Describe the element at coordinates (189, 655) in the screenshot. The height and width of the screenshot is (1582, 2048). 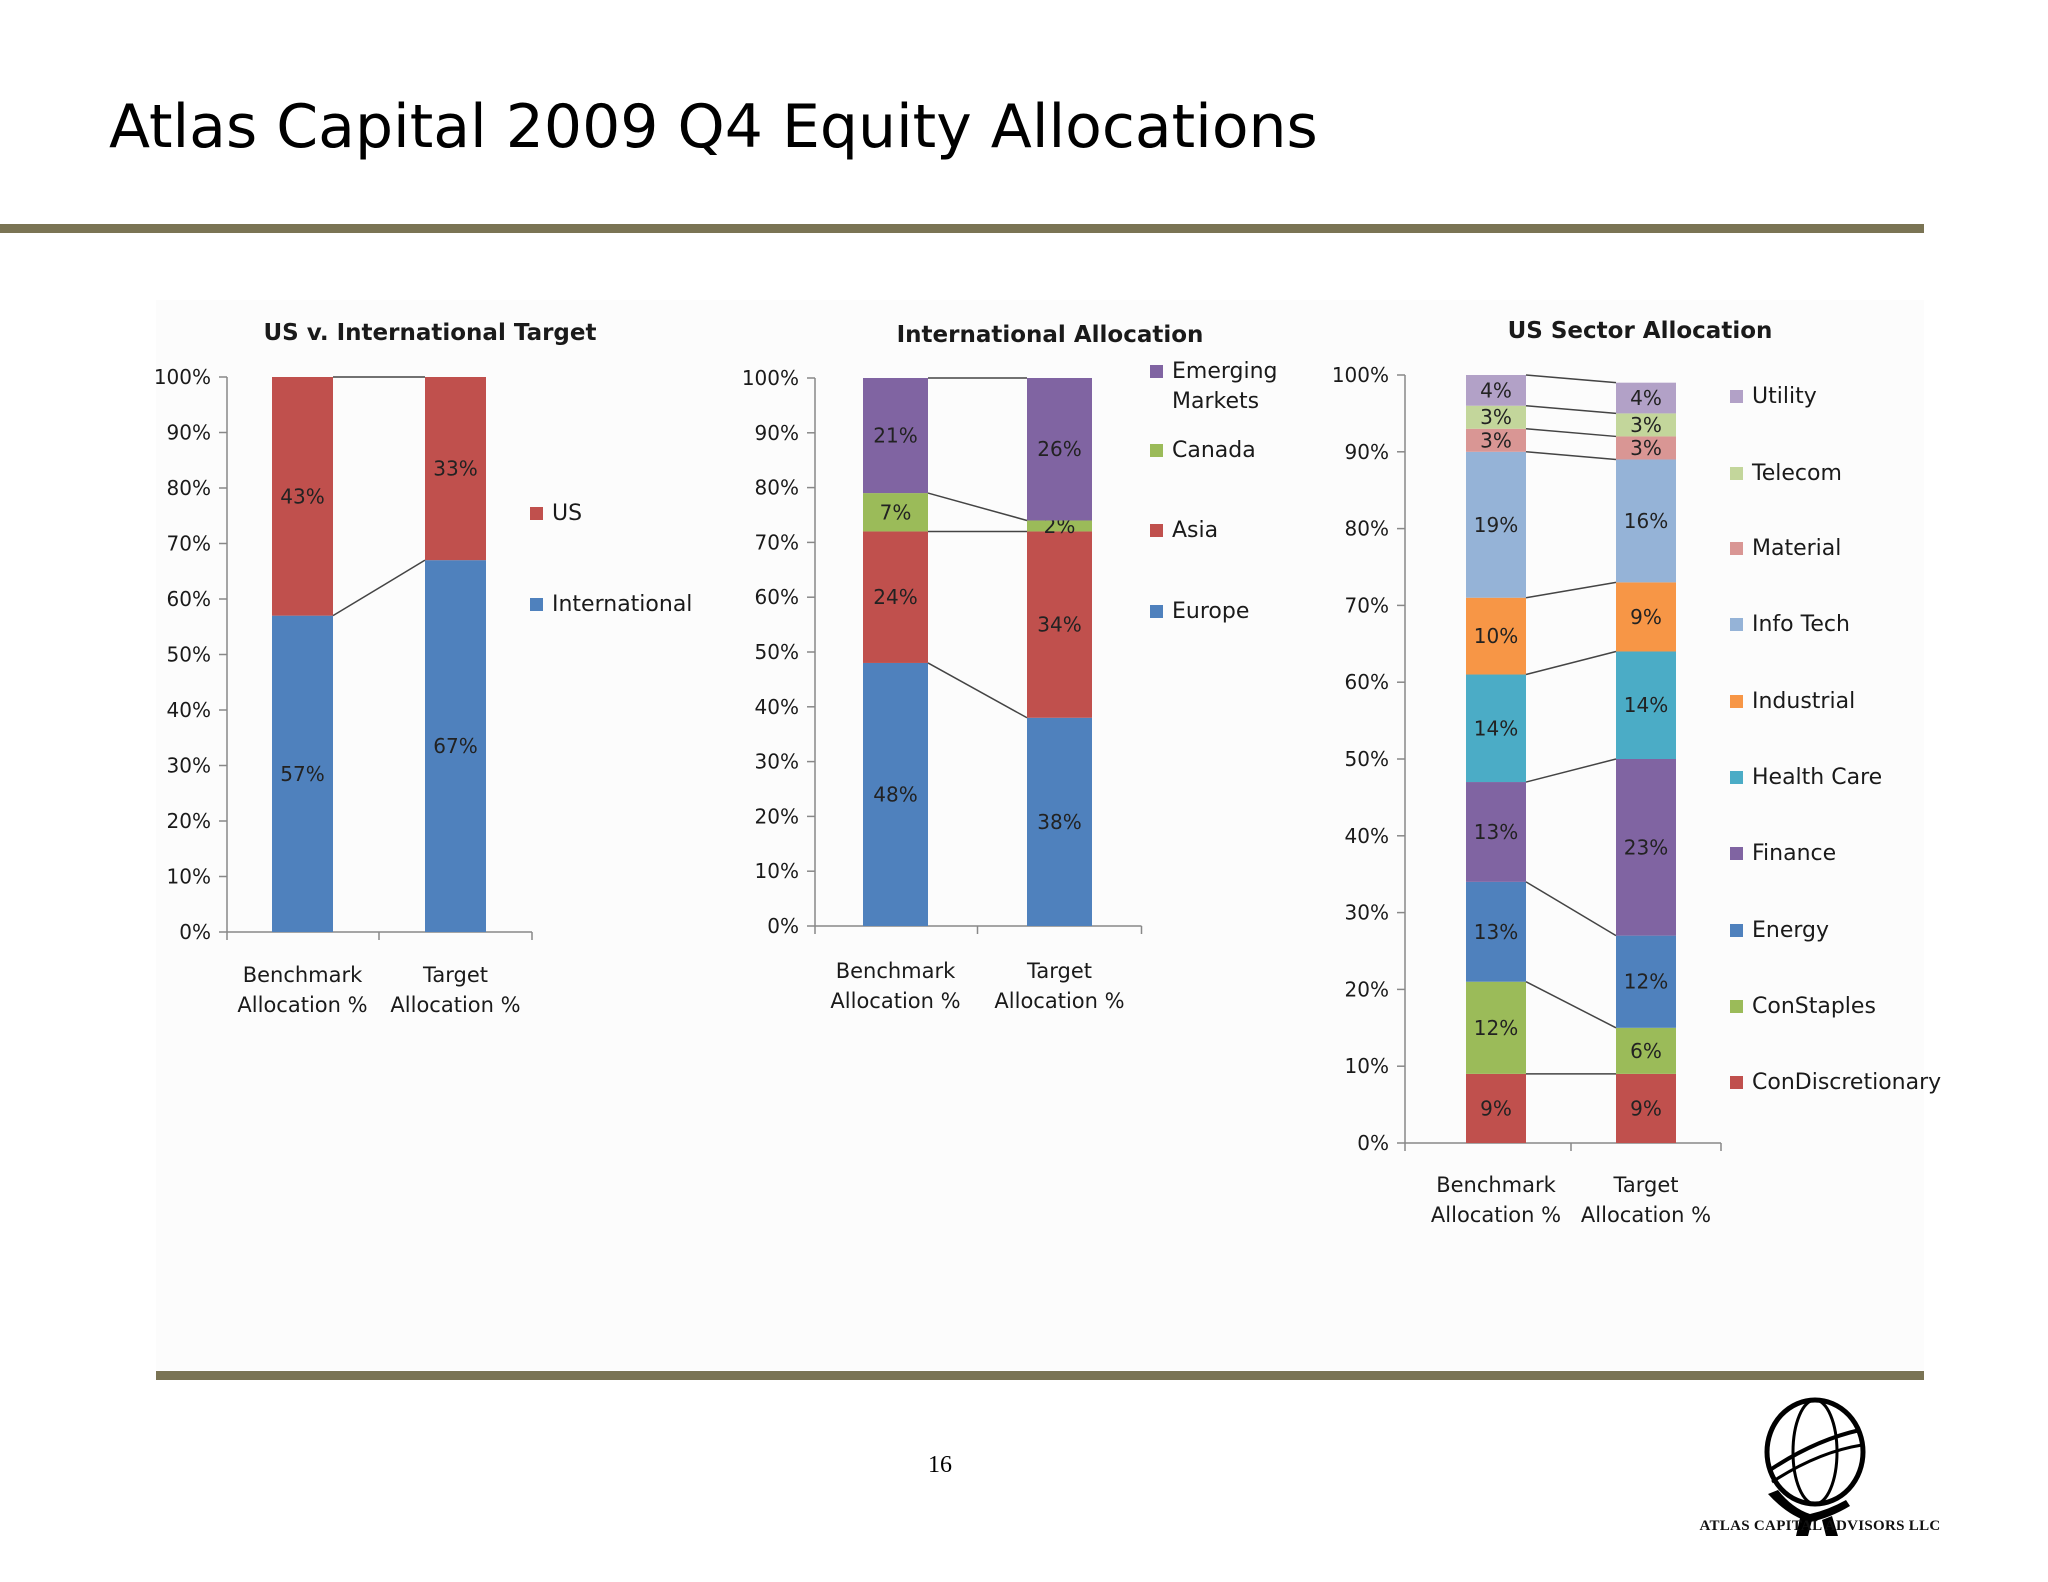
I see `y-tick-label: 50%` at that location.